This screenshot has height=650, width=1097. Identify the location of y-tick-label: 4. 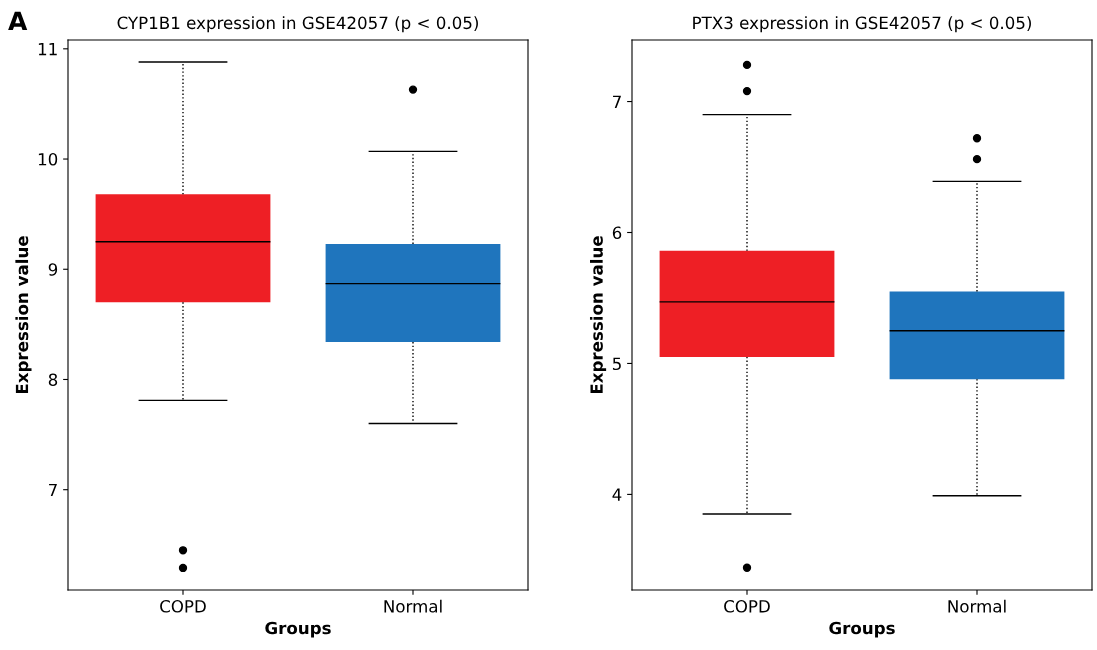
(617, 494).